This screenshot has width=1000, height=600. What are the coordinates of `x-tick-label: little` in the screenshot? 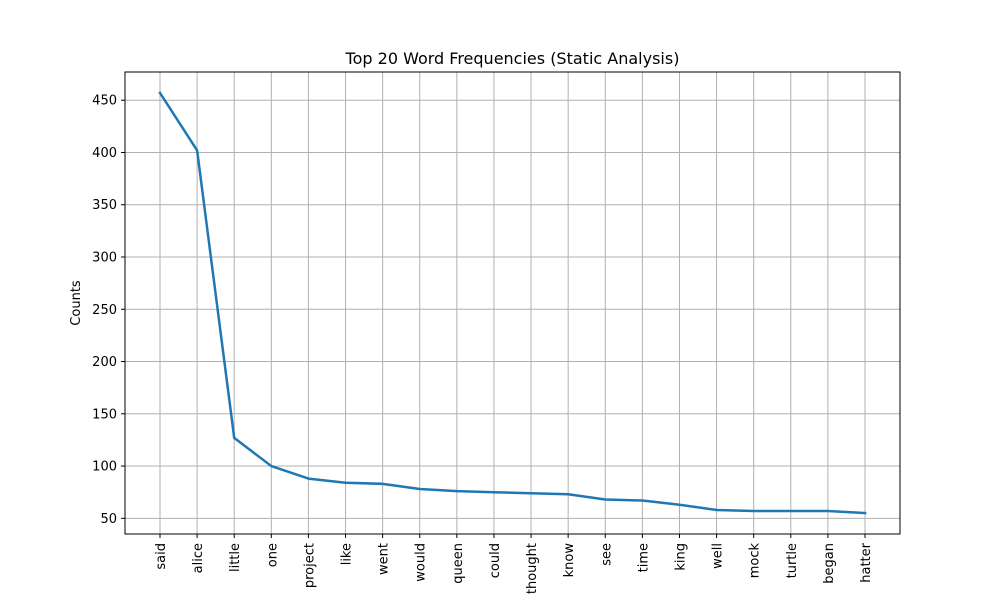 It's located at (235, 557).